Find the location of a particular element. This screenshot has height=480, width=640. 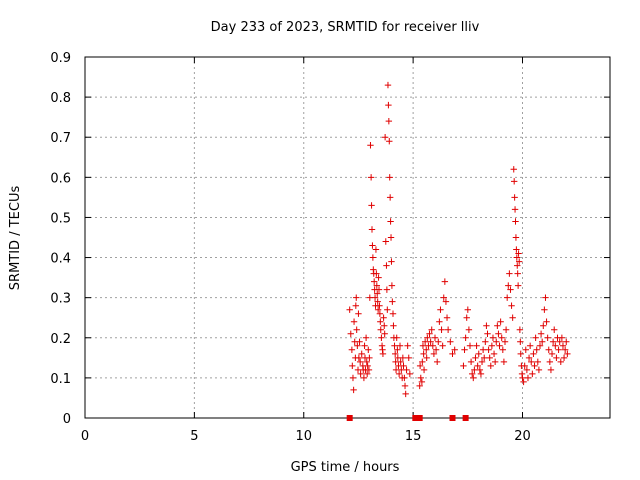

y-tick-label: 0.2 is located at coordinates (60, 339).